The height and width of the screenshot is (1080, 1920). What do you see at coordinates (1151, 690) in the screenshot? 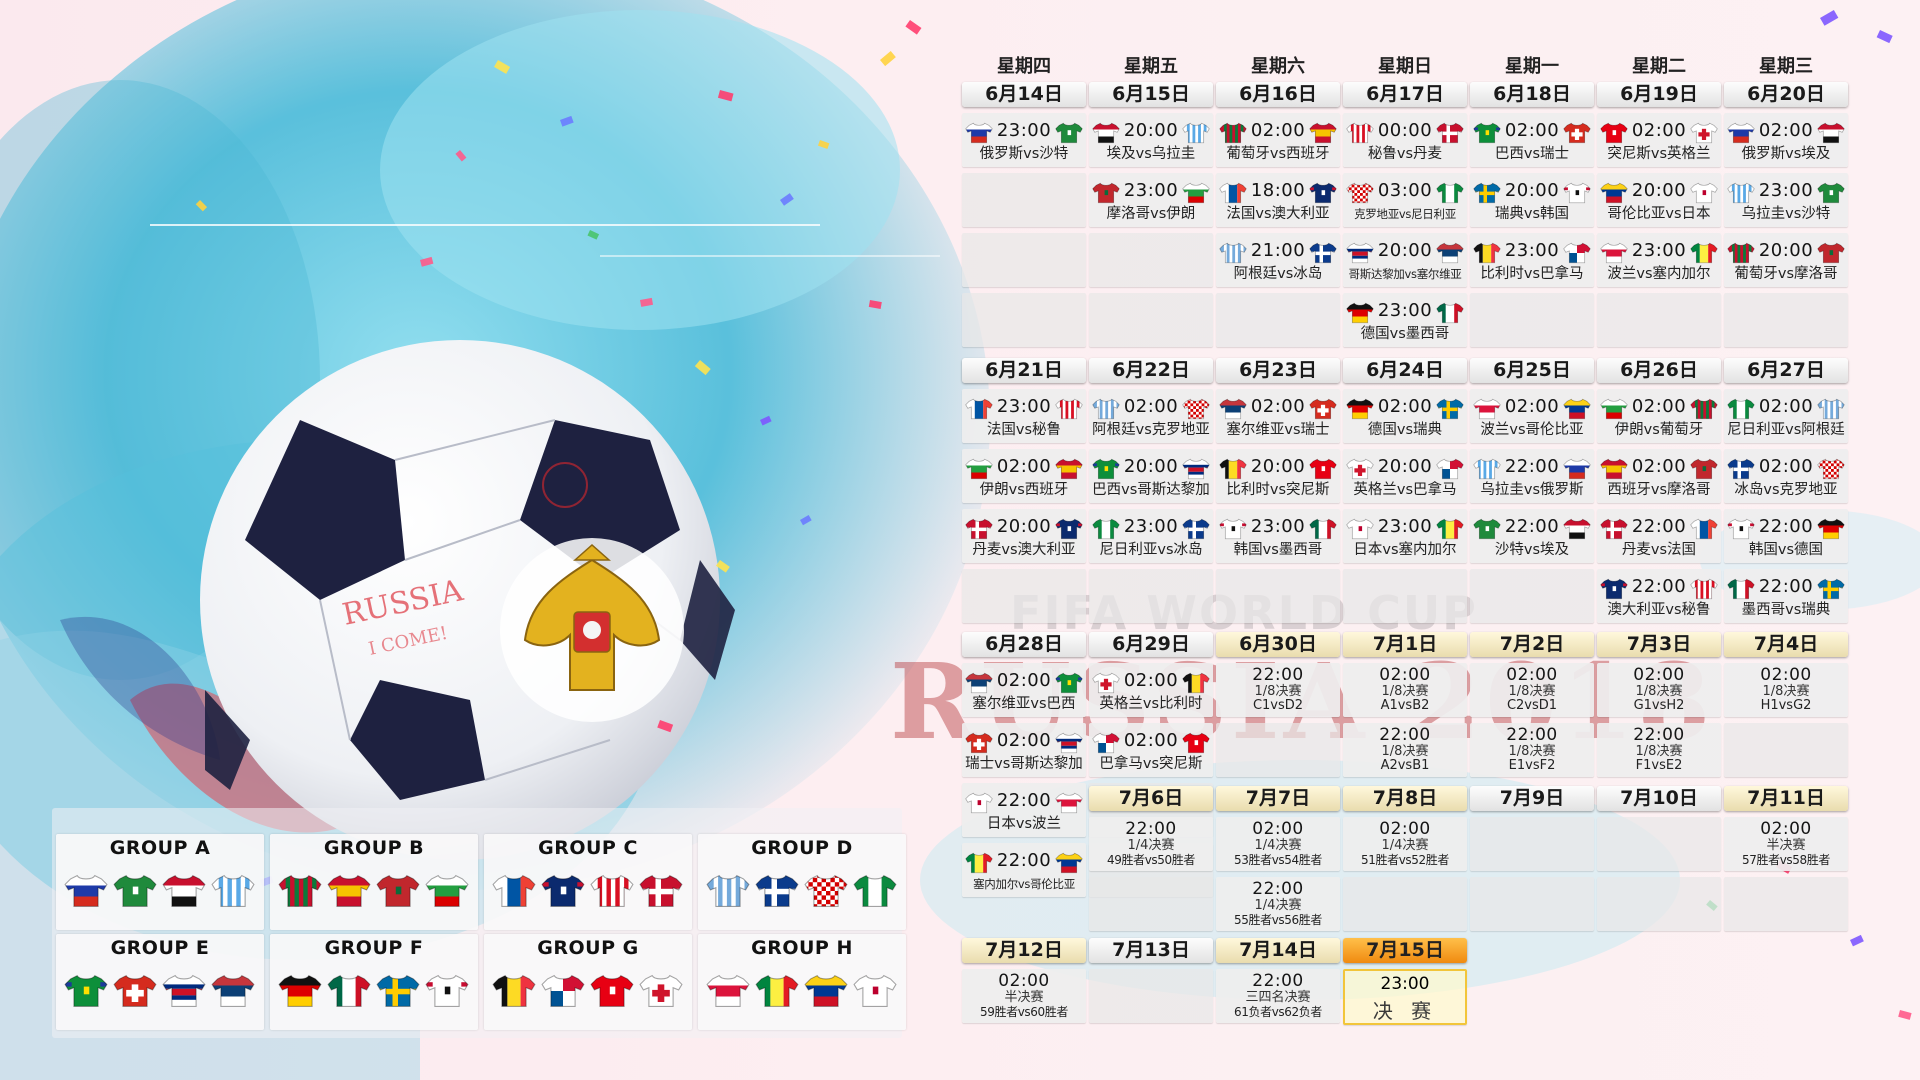
I see `match-tile: 02:00 英格兰vs比利时` at bounding box center [1151, 690].